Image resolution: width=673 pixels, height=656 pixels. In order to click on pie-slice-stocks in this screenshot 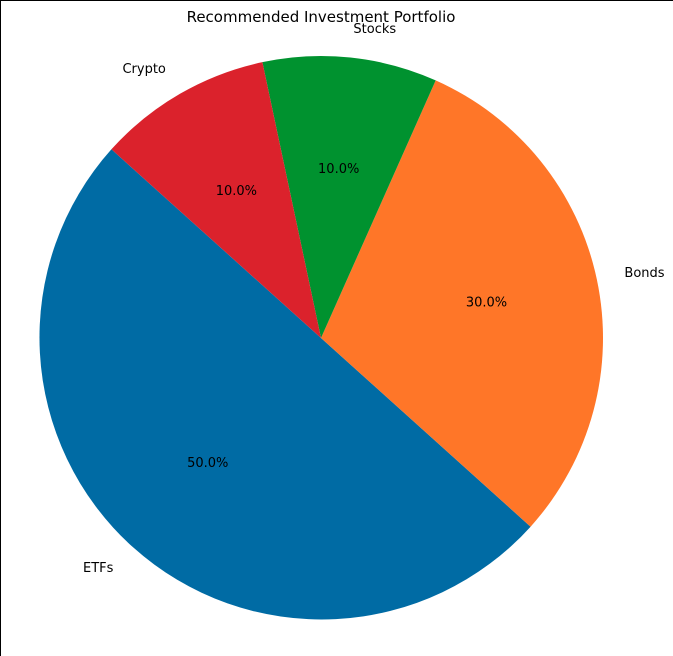, I will do `click(349, 196)`.